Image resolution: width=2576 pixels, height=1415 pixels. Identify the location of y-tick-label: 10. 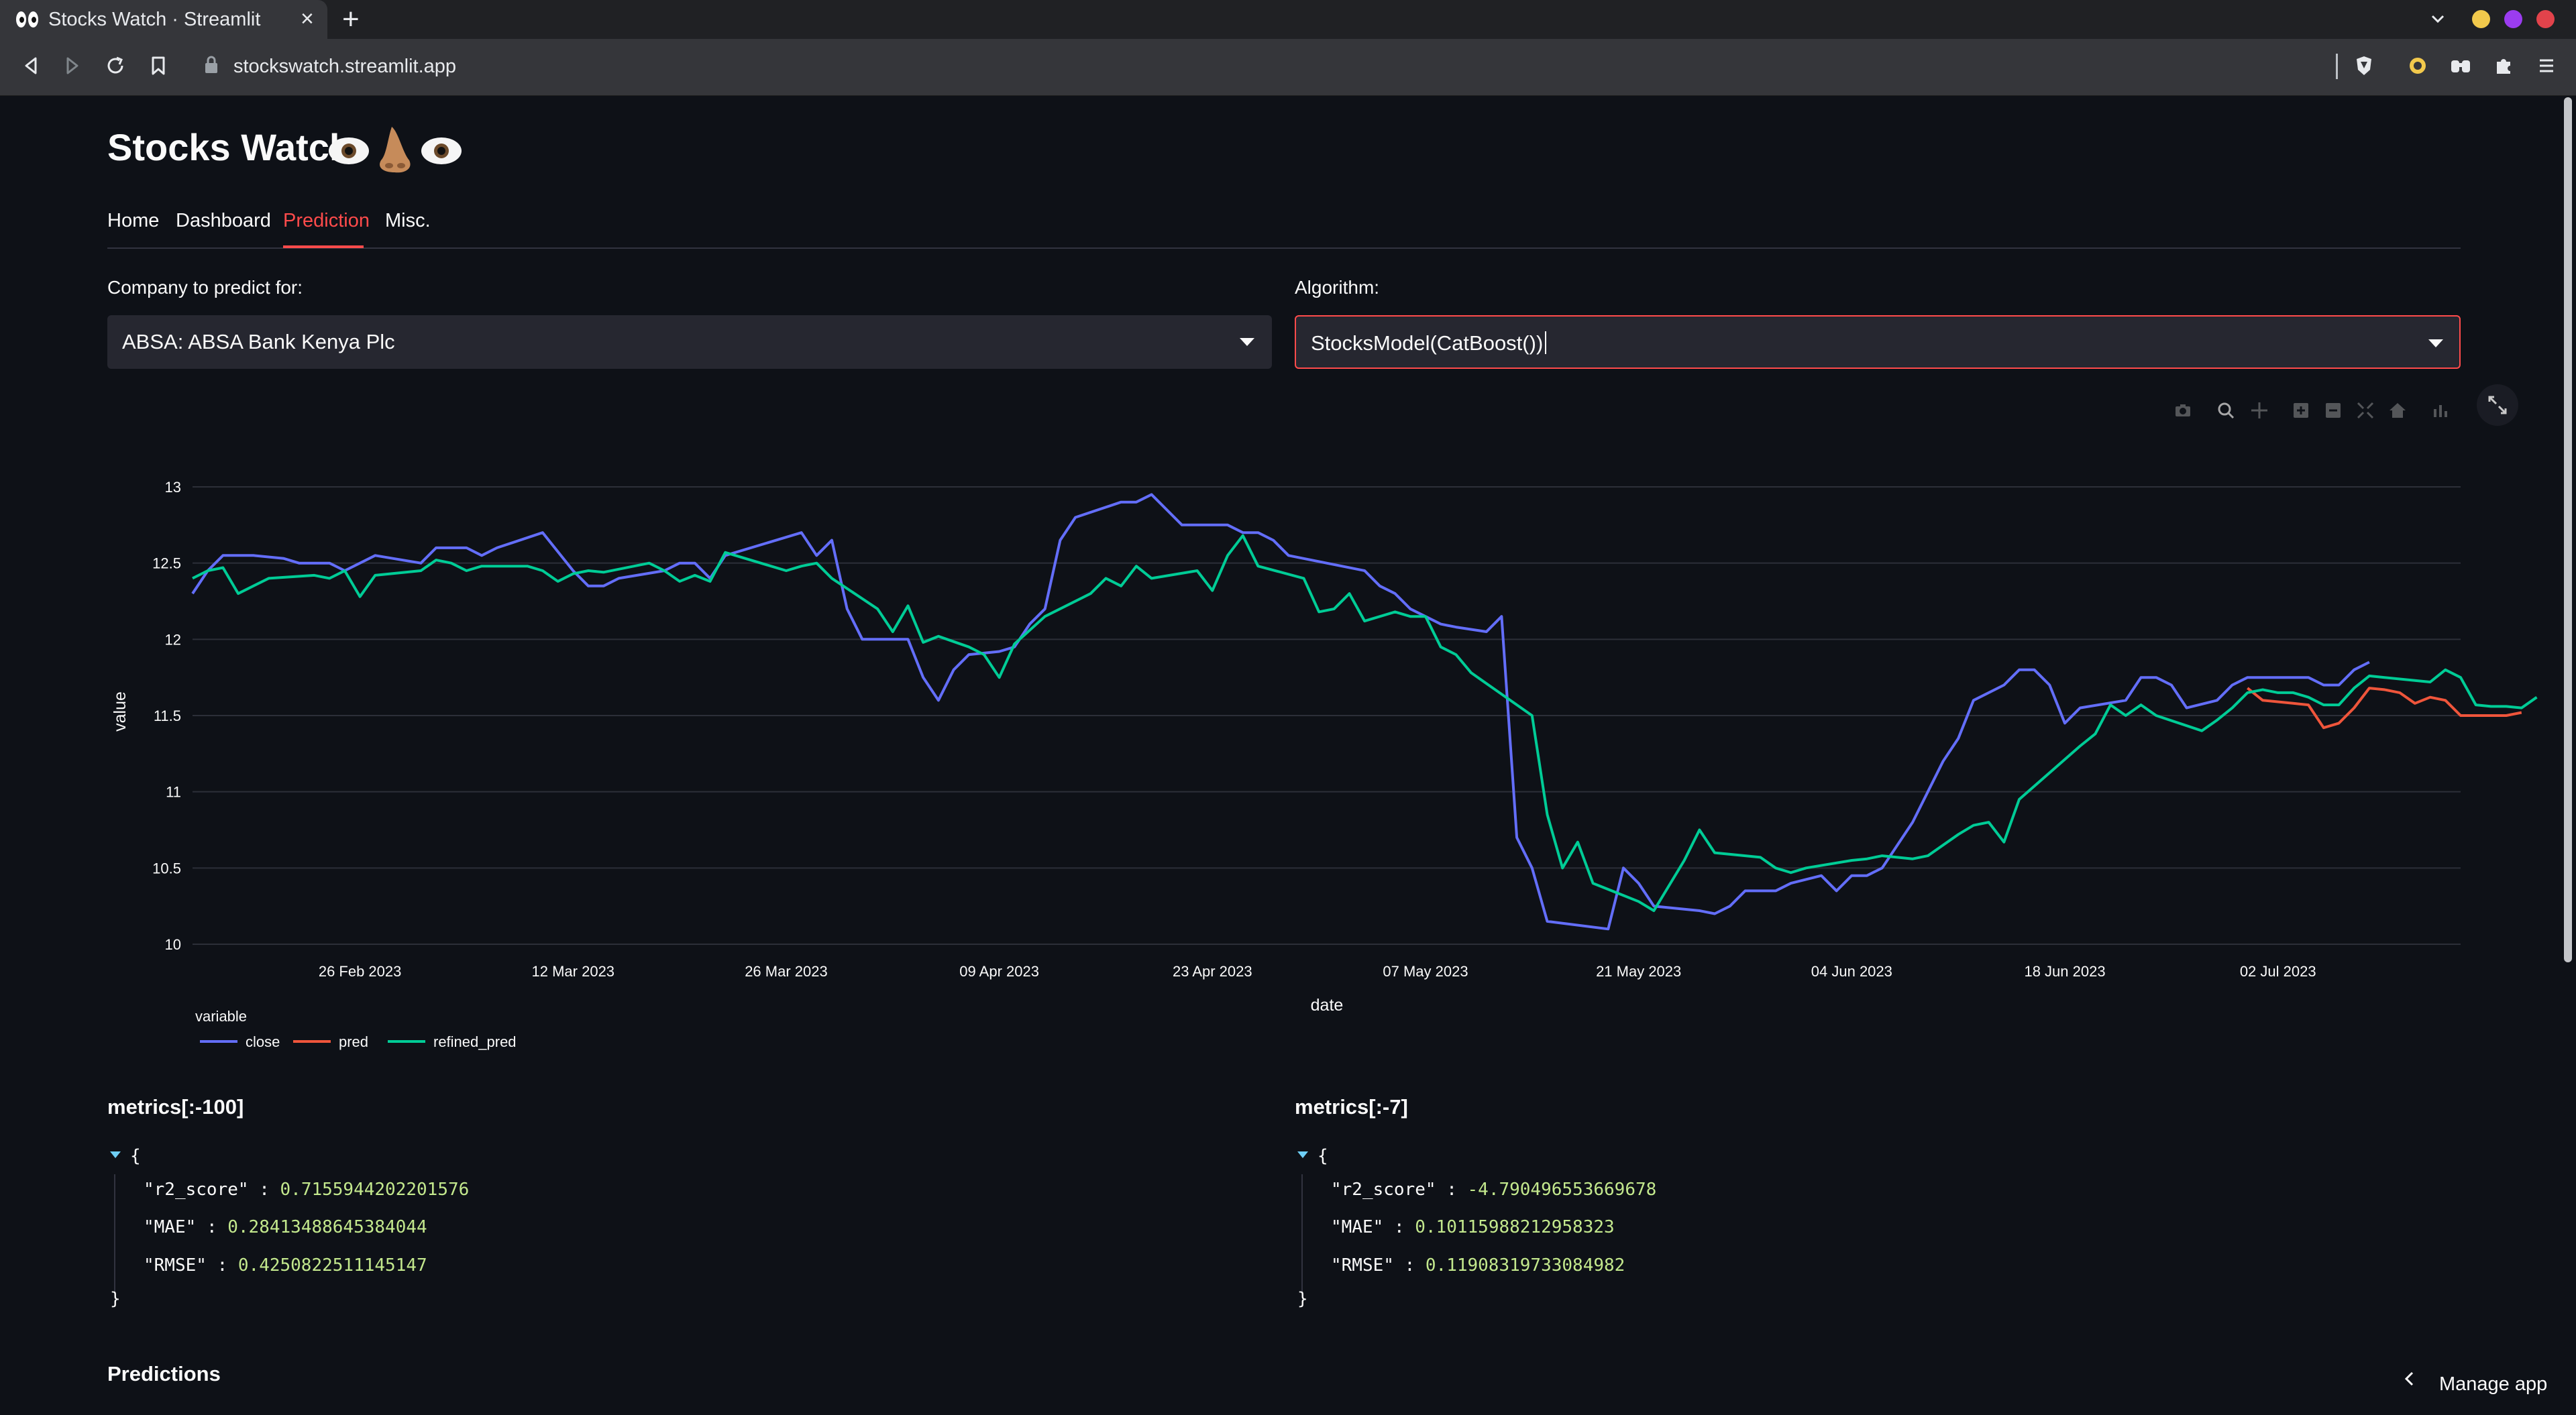
(173, 944).